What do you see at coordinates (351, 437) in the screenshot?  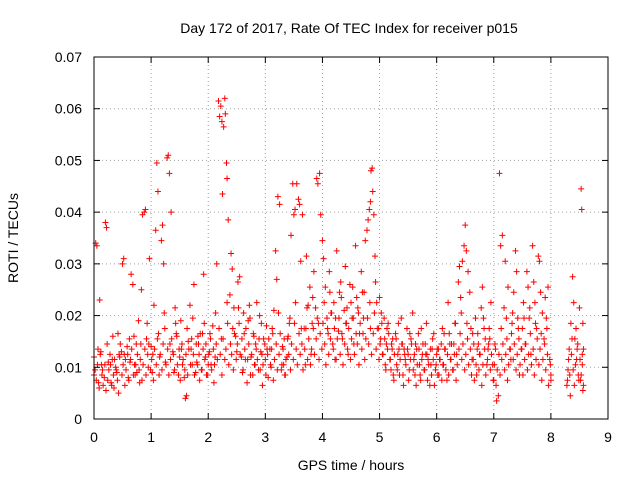 I see `x-tick-labels: 0 1 2 3 4 5 6 7 8 9` at bounding box center [351, 437].